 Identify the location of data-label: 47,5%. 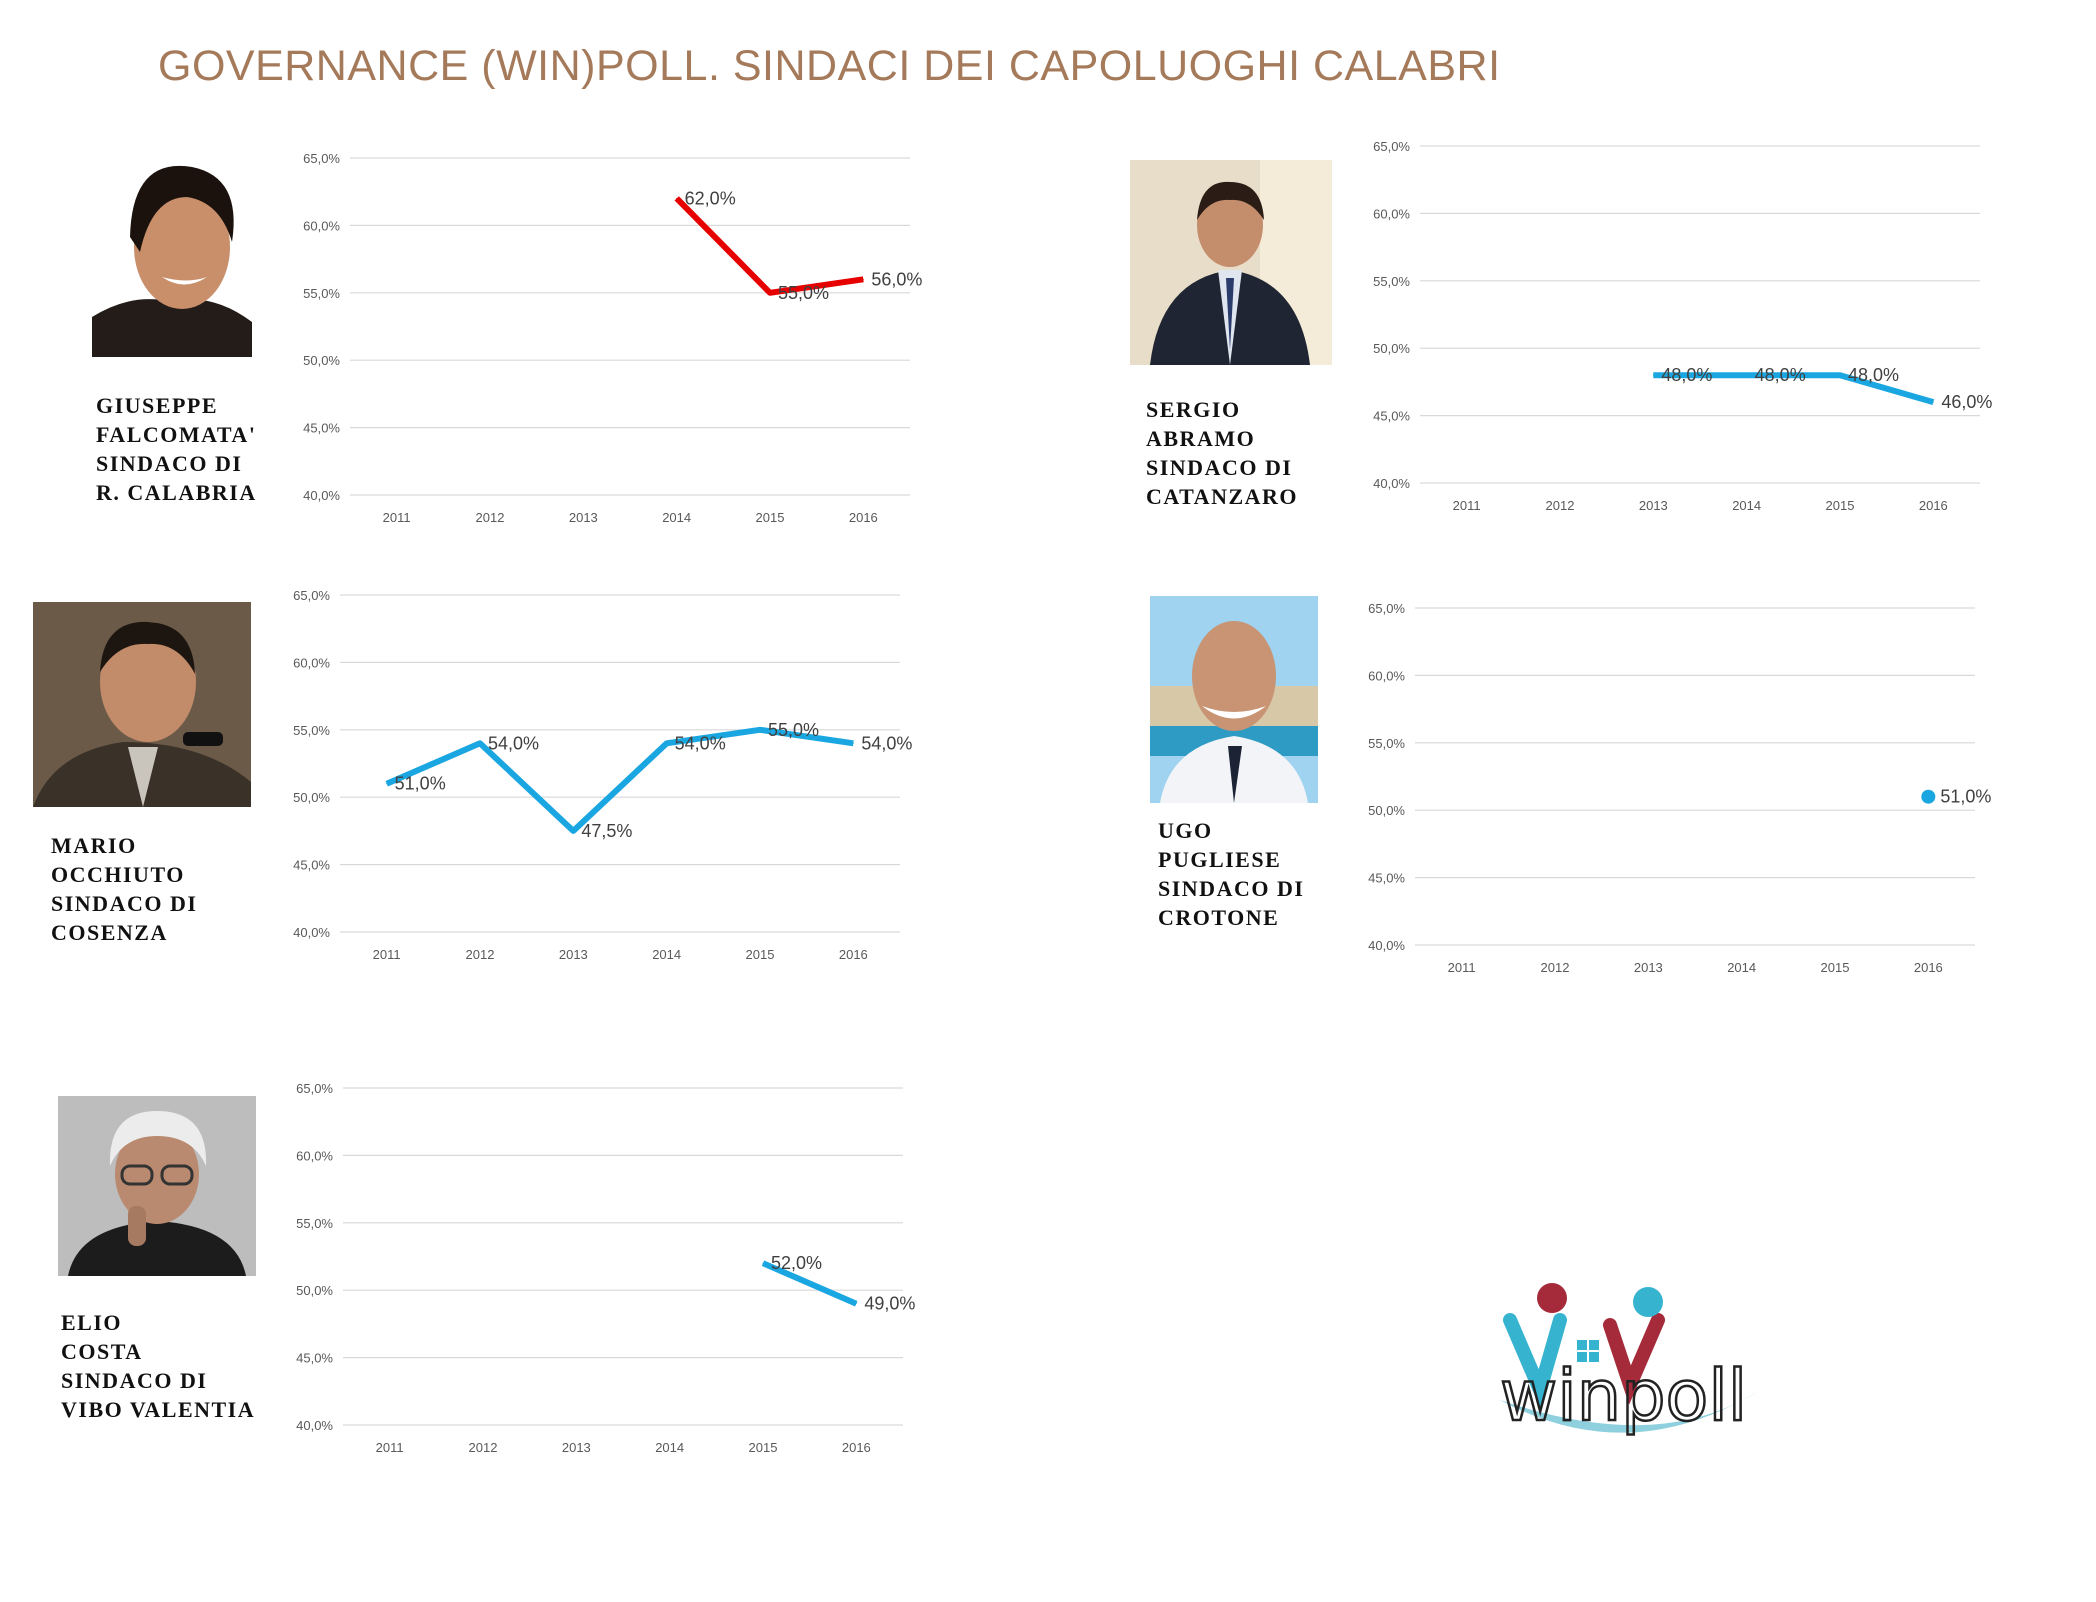
(606, 831).